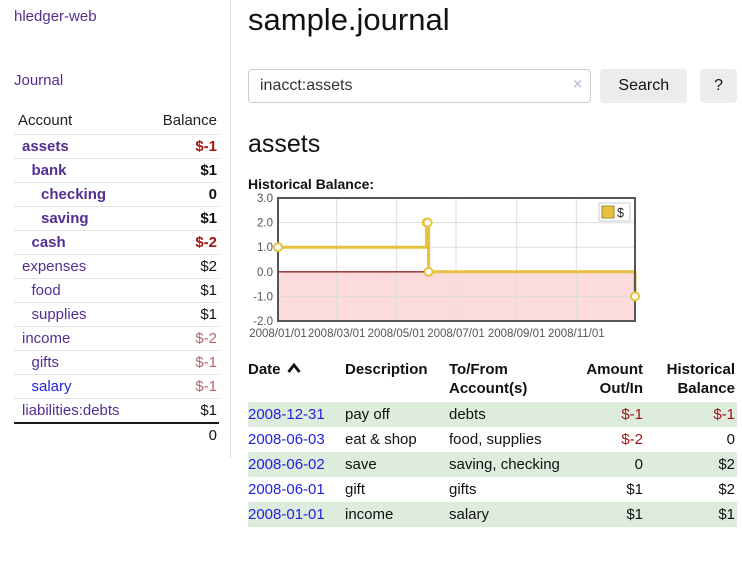 The height and width of the screenshot is (582, 742). Describe the element at coordinates (492, 514) in the screenshot. I see `transaction-row: 2008-01-01 income salary $1 $1` at that location.